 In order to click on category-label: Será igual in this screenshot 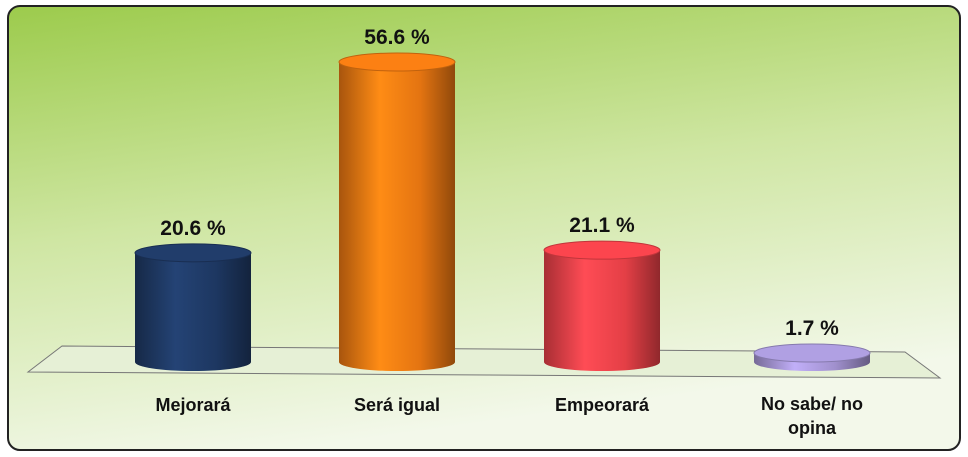, I will do `click(397, 405)`.